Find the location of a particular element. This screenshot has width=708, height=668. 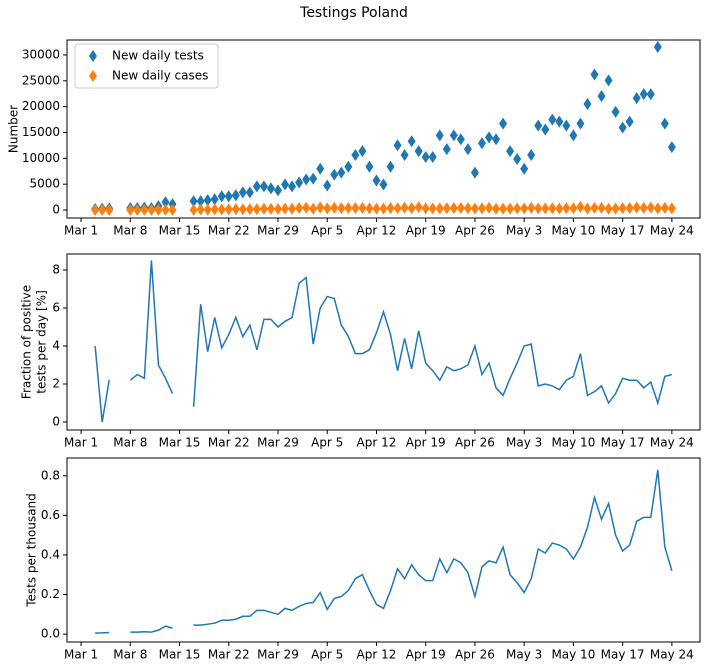

x-tick-label: Mar 22 is located at coordinates (229, 231).